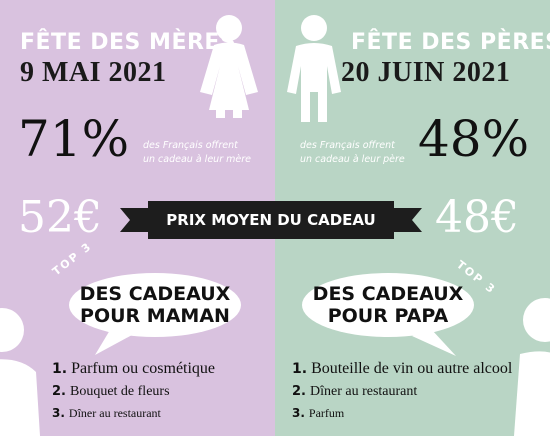  I want to click on mothers-percent: 71%, so click(74, 139).